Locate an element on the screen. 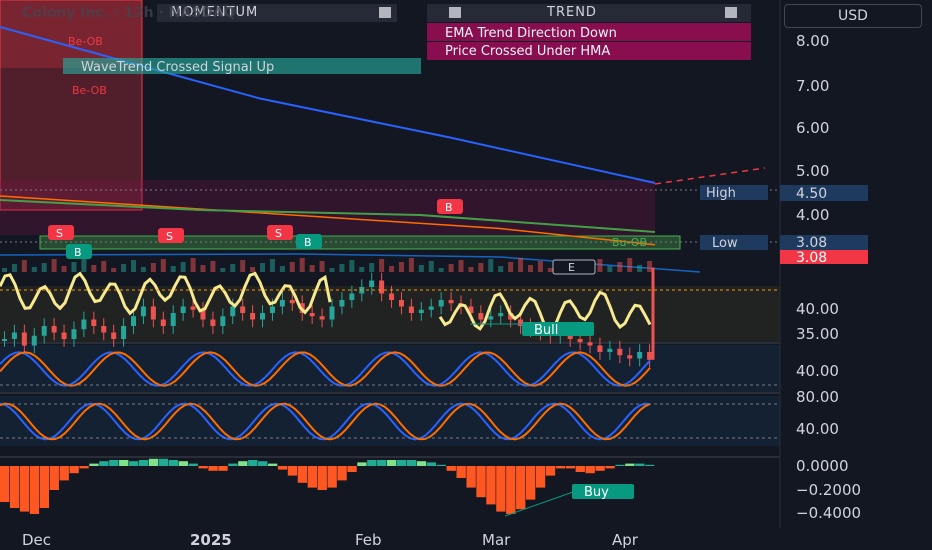 The image size is (932, 550). e-marker-box is located at coordinates (574, 267).